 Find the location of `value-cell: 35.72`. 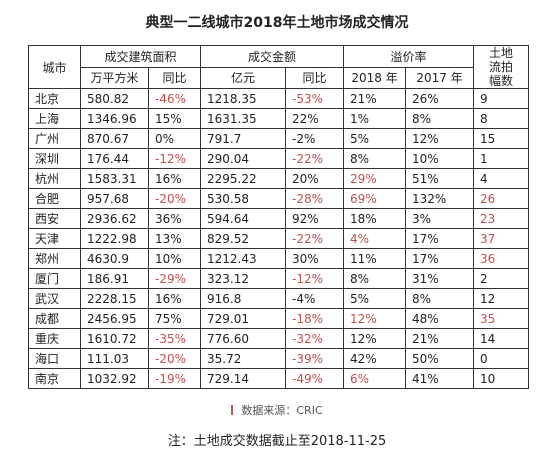

value-cell: 35.72 is located at coordinates (243, 358).